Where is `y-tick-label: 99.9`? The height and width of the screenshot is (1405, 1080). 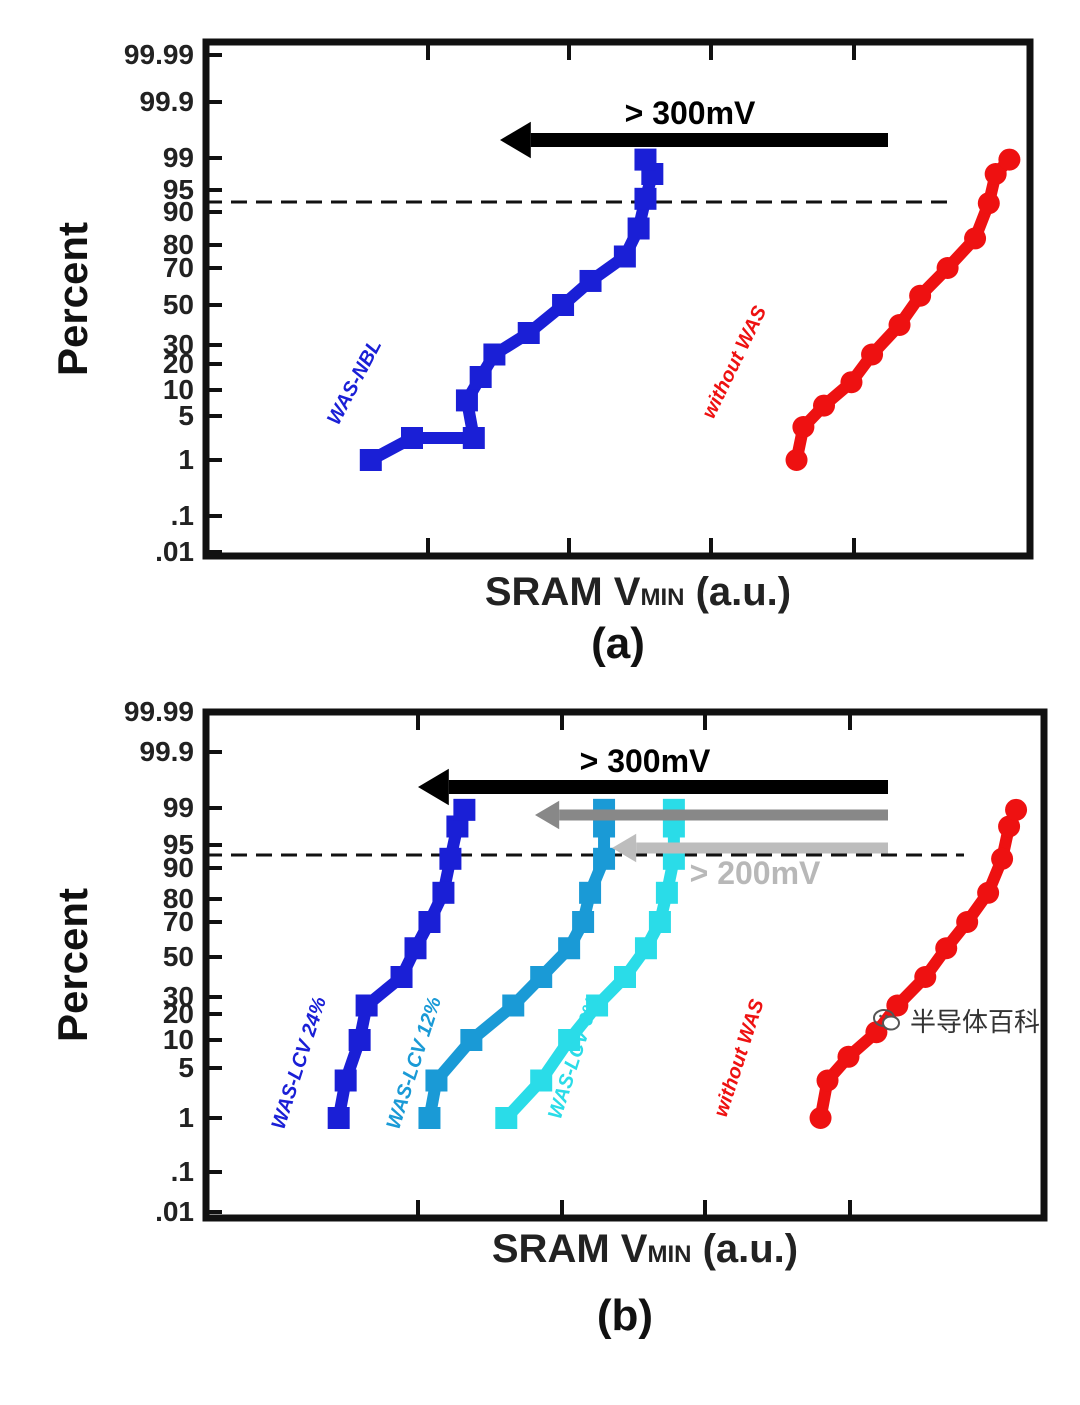
y-tick-label: 99.9 is located at coordinates (167, 101).